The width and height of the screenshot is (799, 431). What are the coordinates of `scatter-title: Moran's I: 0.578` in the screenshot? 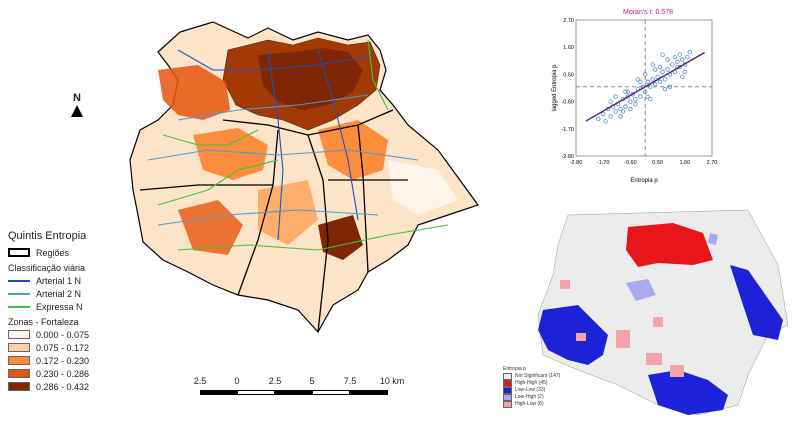 It's located at (648, 12).